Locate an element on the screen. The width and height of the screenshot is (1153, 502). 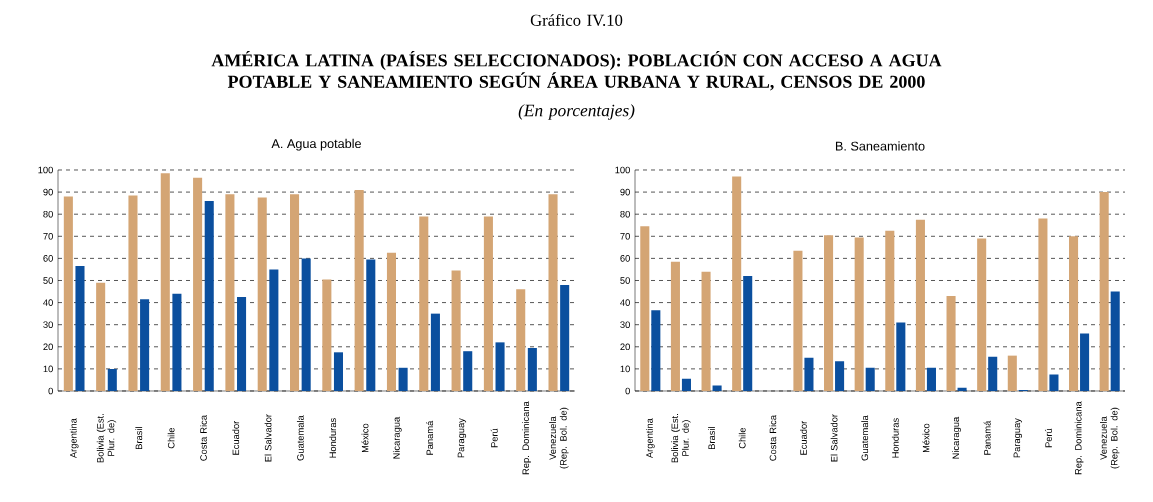
chart-title: B. Saneamiento is located at coordinates (880, 146).